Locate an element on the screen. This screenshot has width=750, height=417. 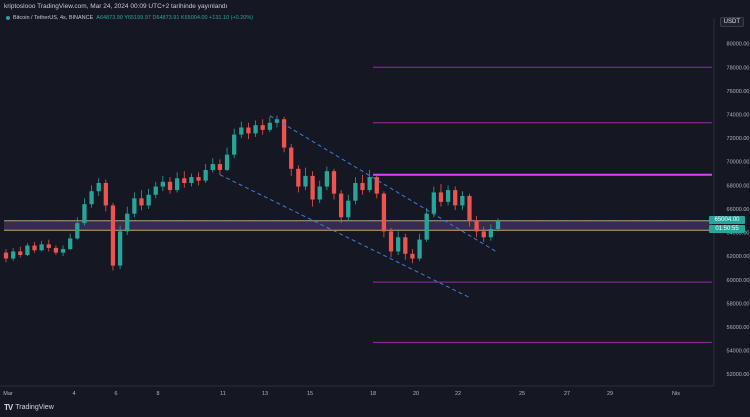
time-tick-label: Mar is located at coordinates (8, 394).